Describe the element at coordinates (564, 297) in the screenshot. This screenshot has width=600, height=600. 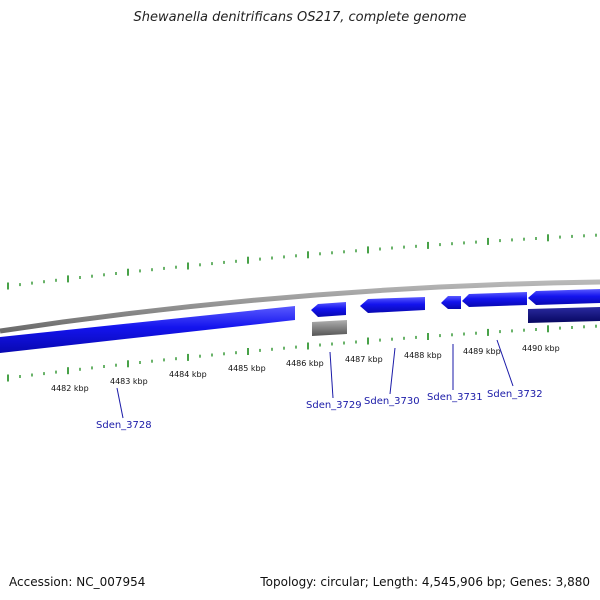
I see `gene-next-forward` at that location.